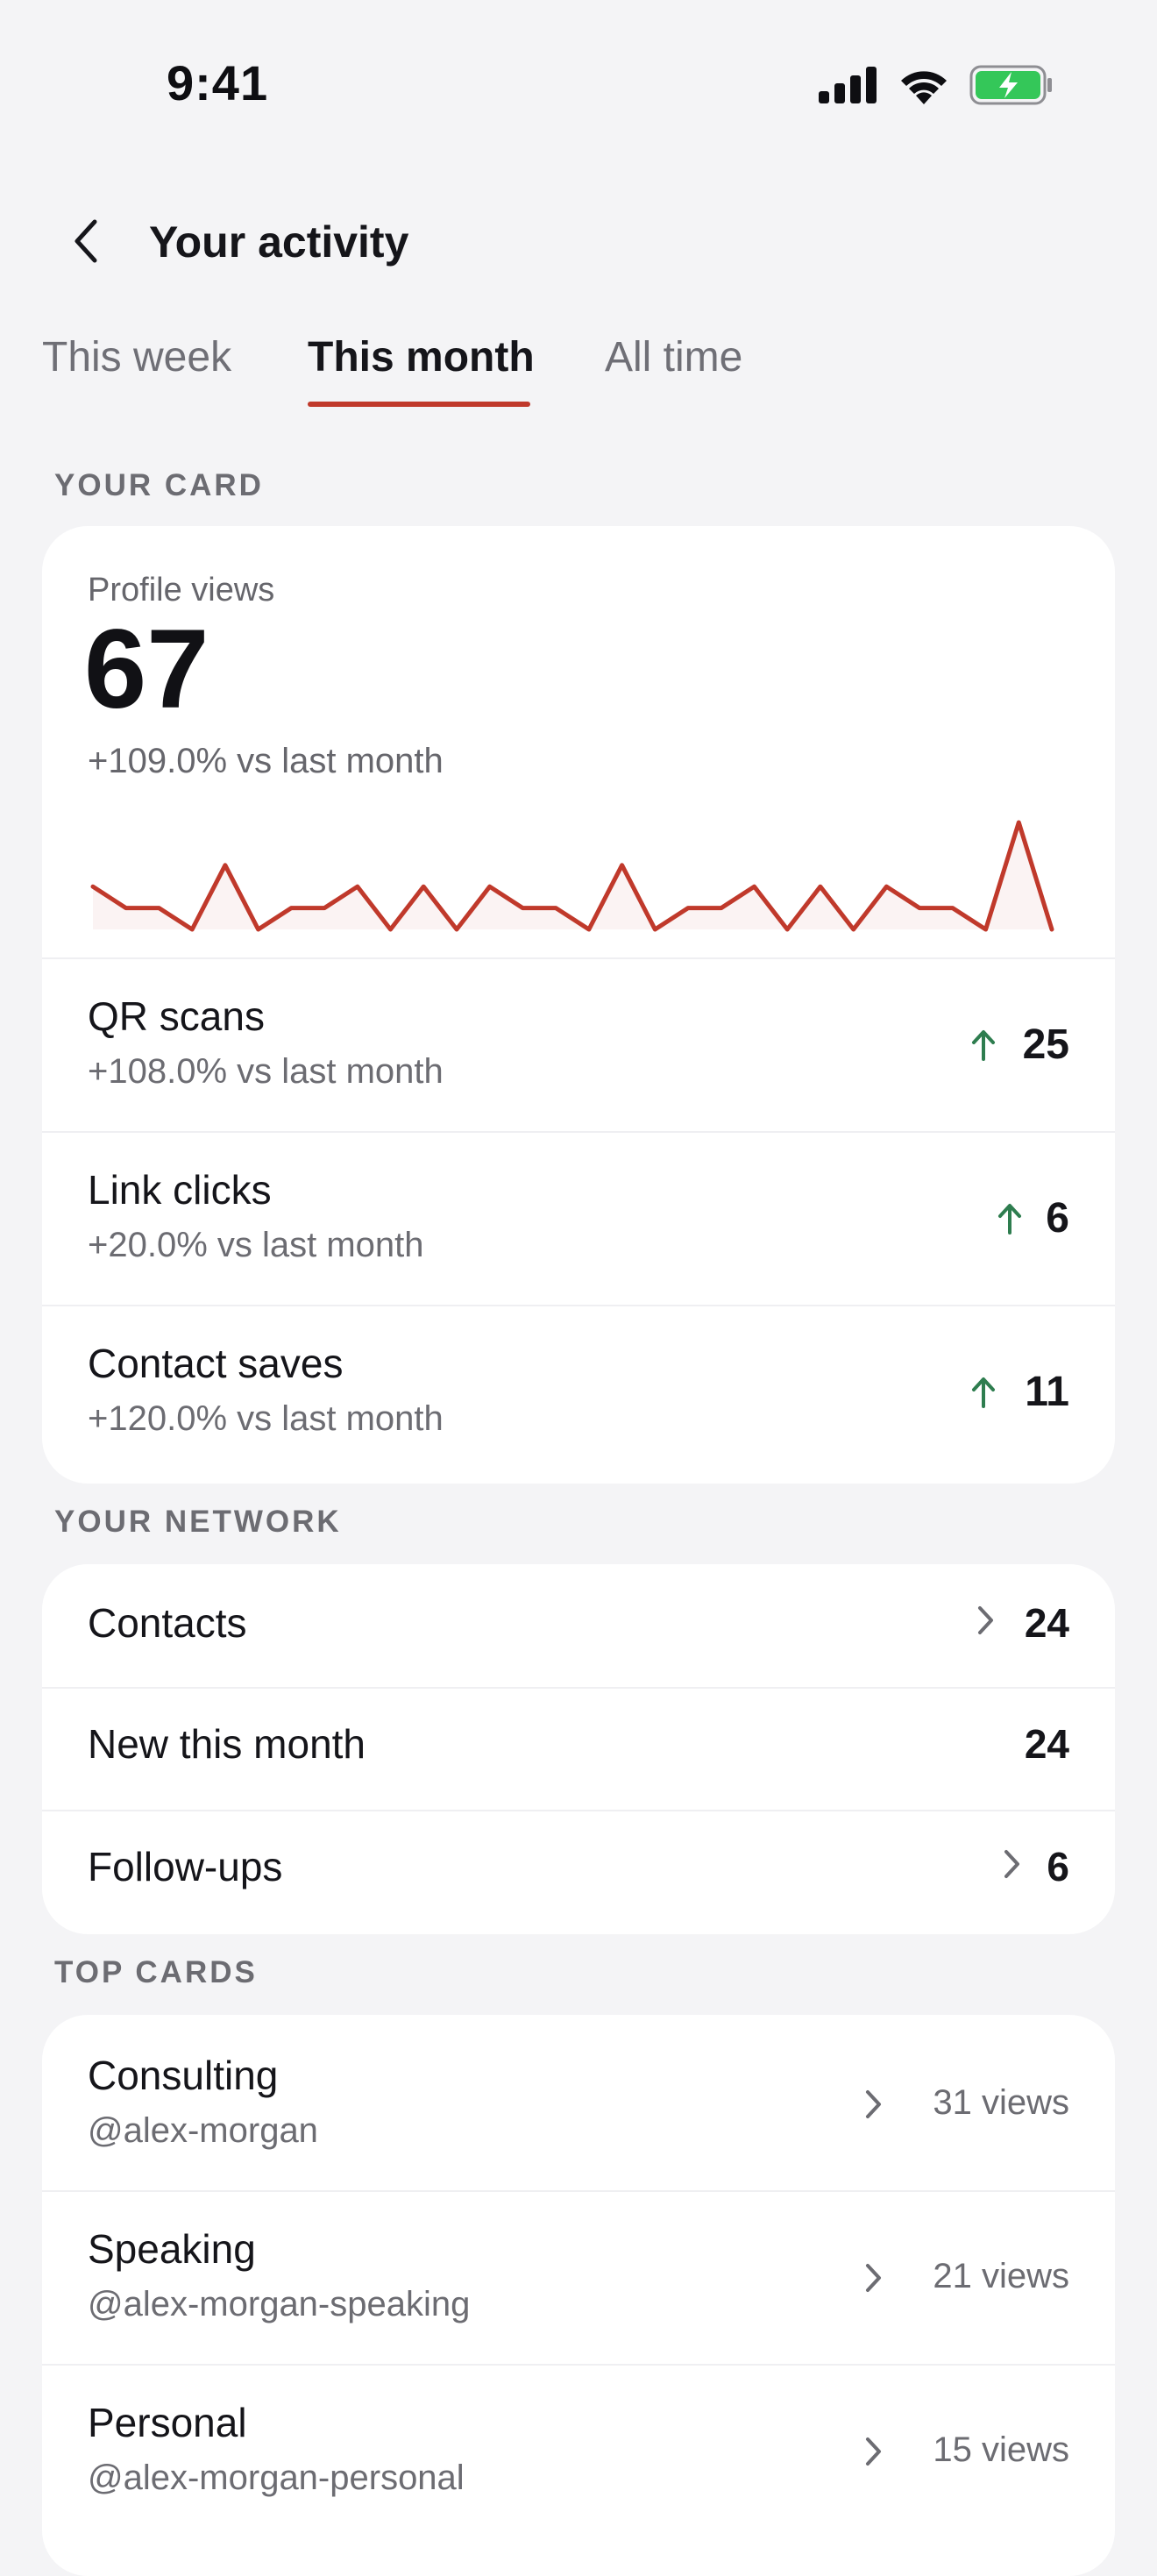 This screenshot has width=1157, height=2576. Describe the element at coordinates (159, 485) in the screenshot. I see `section-label-your-card: YOUR CARD` at that location.